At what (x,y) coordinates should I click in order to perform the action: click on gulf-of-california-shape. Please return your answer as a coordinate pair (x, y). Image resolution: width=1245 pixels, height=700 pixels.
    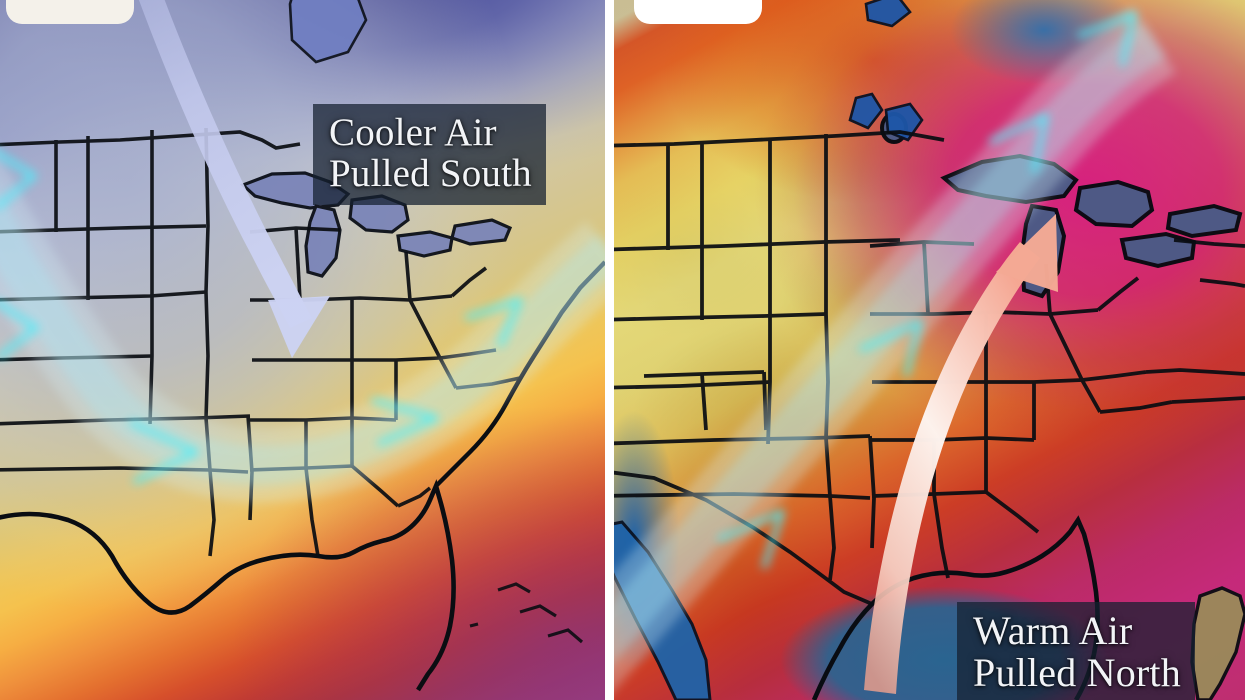
    Looking at the image, I should click on (663, 610).